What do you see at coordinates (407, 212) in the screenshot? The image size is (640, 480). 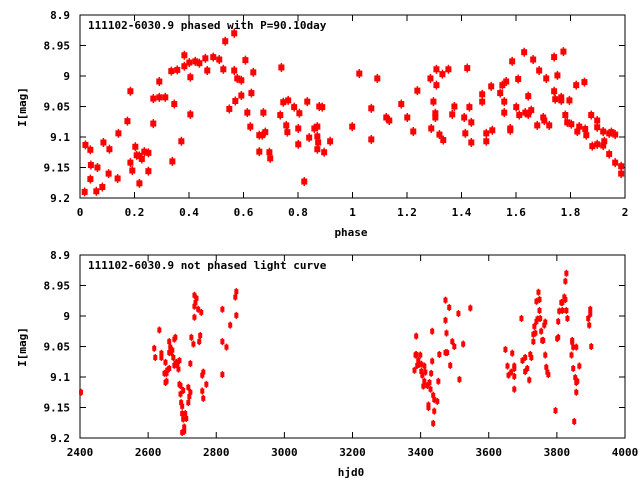 I see `x-tick-label: 1.2` at bounding box center [407, 212].